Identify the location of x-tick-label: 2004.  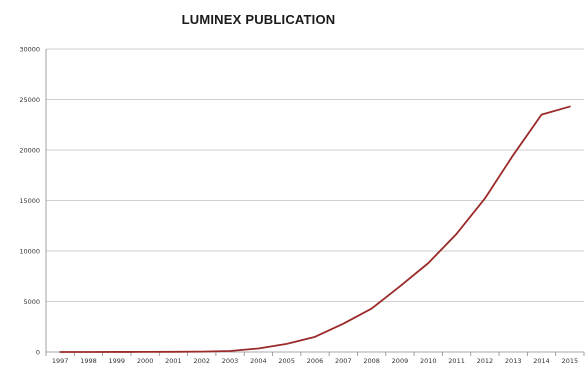
(258, 361).